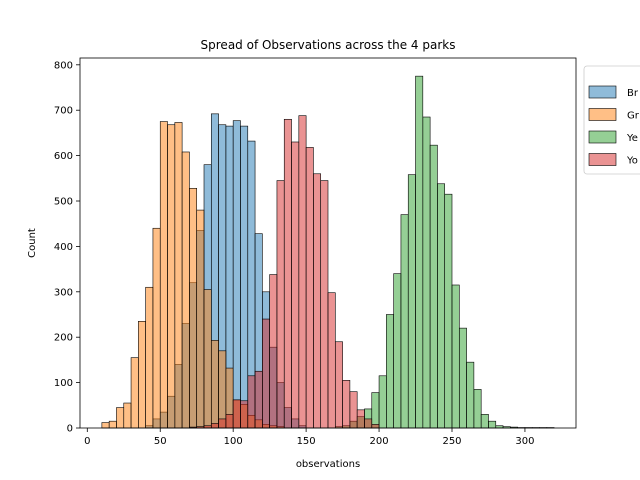  Describe the element at coordinates (328, 464) in the screenshot. I see `x-axis-label: observations` at that location.